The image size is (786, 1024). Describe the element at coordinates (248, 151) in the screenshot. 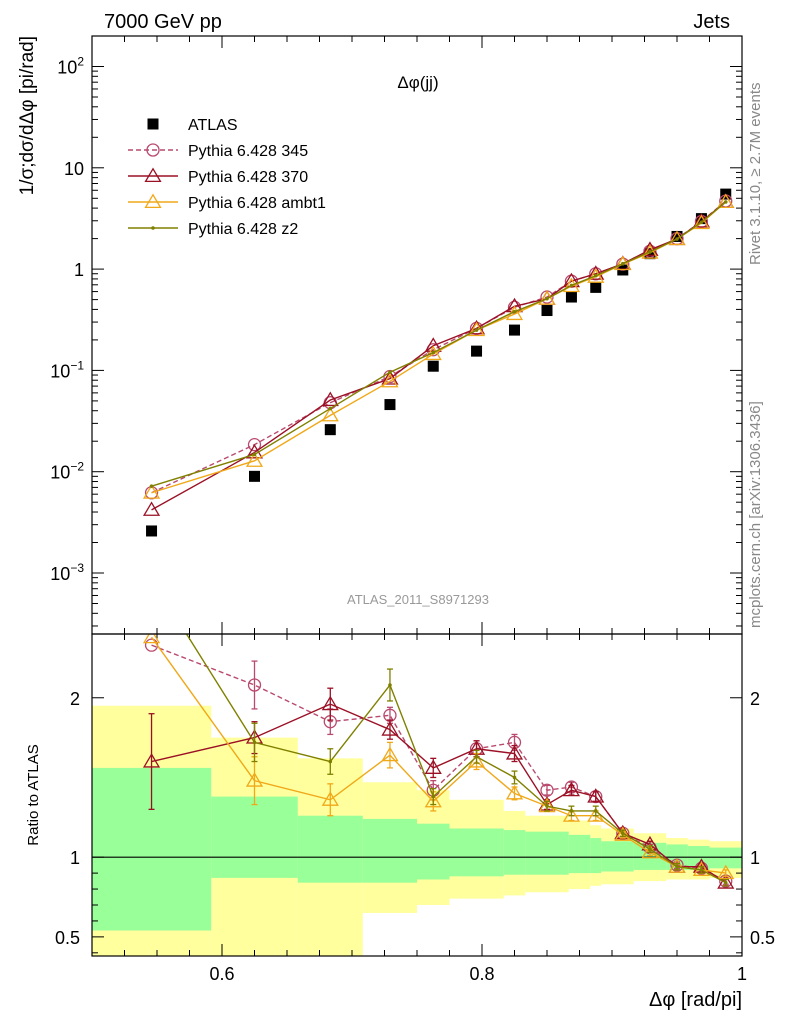

I see `legend-label: Pythia 6.428 345` at that location.